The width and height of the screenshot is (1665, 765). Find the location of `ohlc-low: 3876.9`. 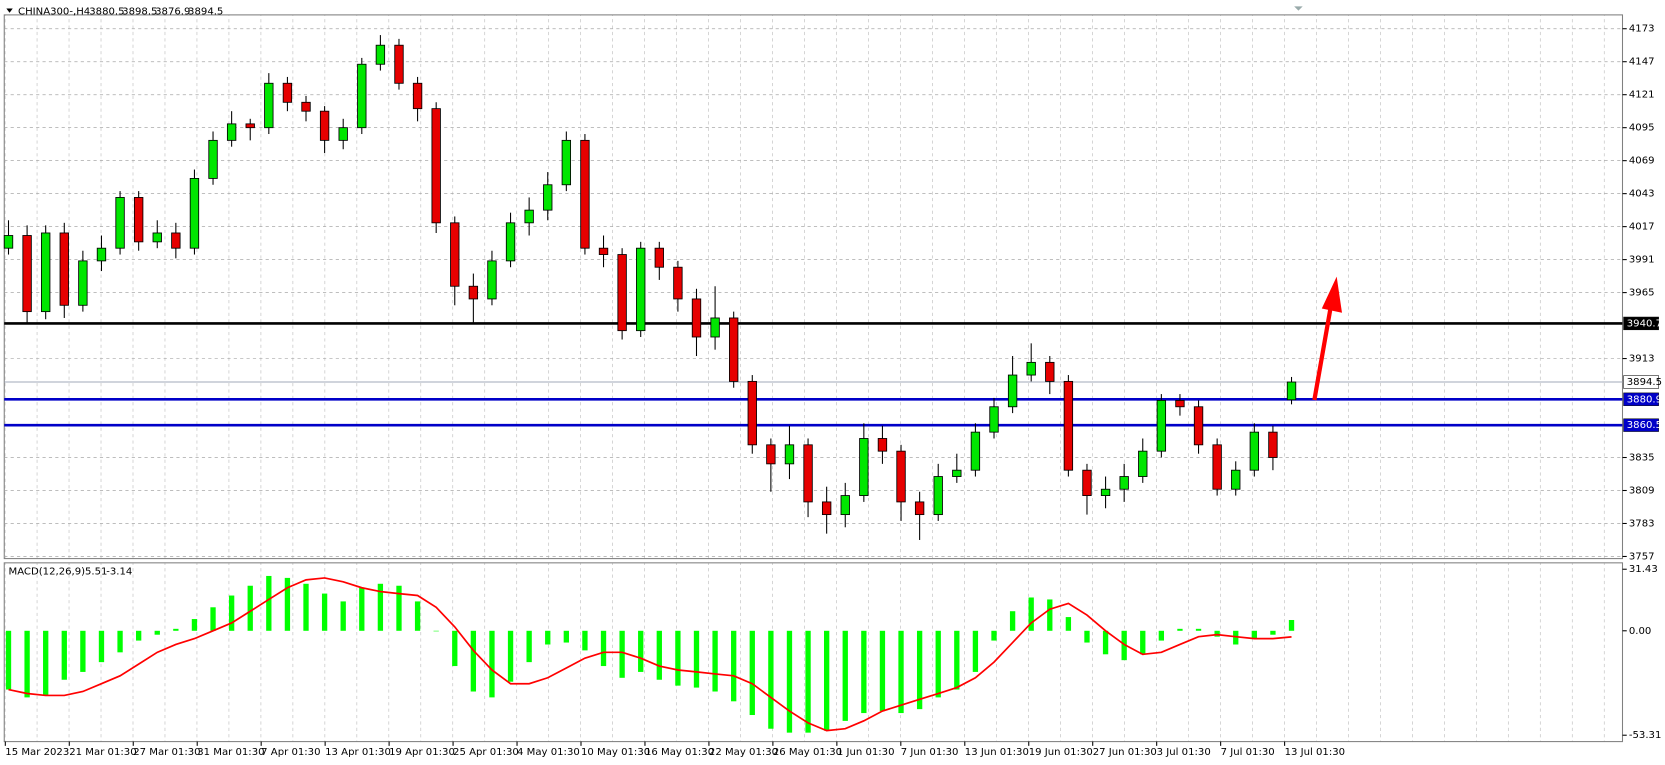

ohlc-low: 3876.9 is located at coordinates (172, 12).